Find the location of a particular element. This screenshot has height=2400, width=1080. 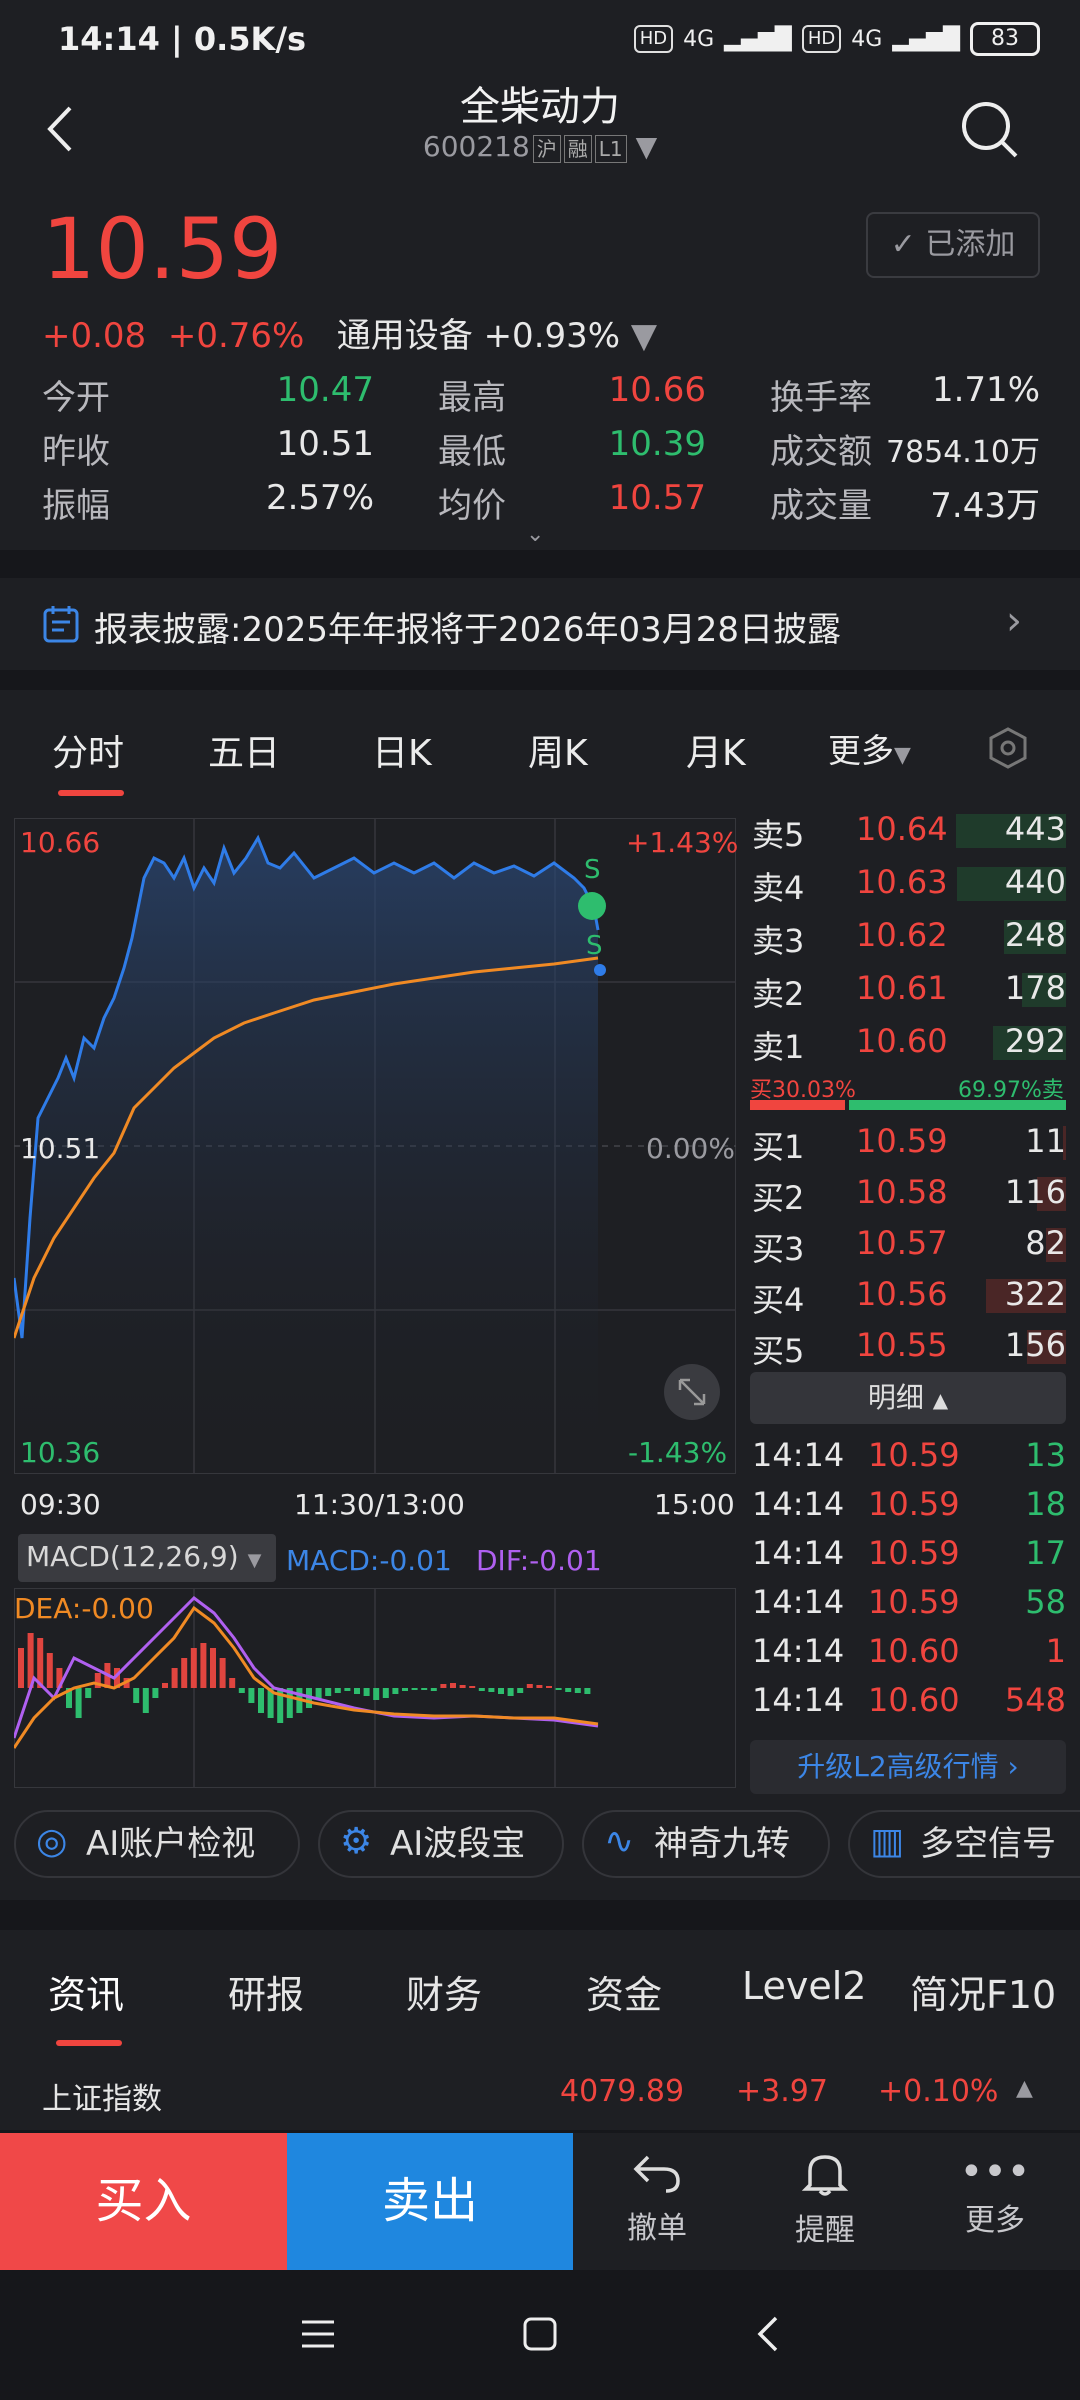

long-short-signal-button: ▥ 多空信号 is located at coordinates (964, 1844).